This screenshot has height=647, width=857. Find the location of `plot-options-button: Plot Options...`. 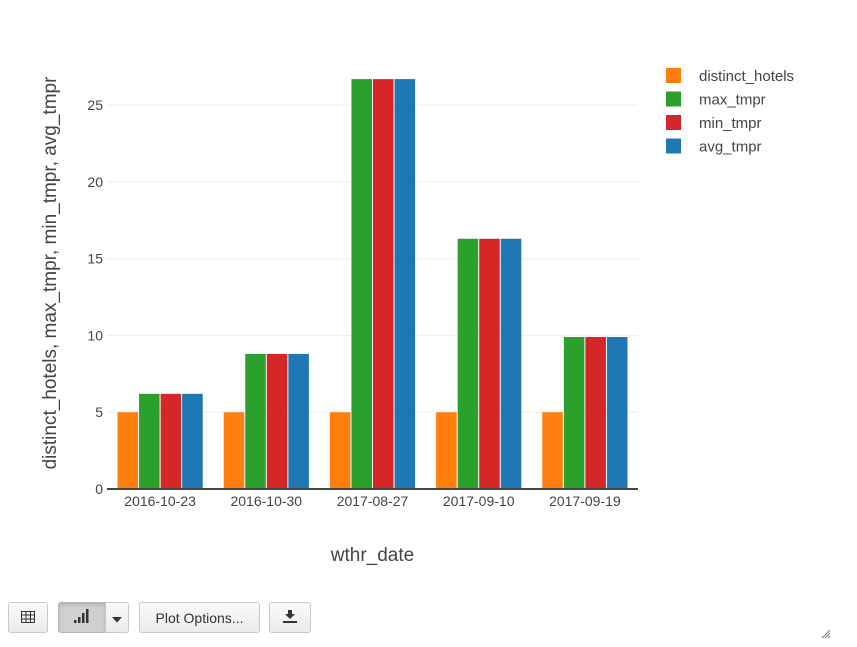

plot-options-button: Plot Options... is located at coordinates (199, 617).